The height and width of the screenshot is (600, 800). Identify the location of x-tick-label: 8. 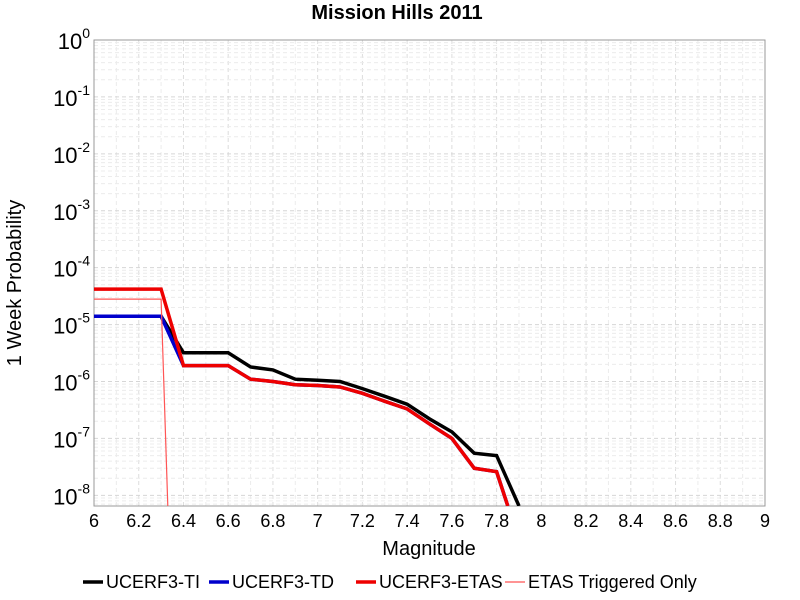
(541, 521).